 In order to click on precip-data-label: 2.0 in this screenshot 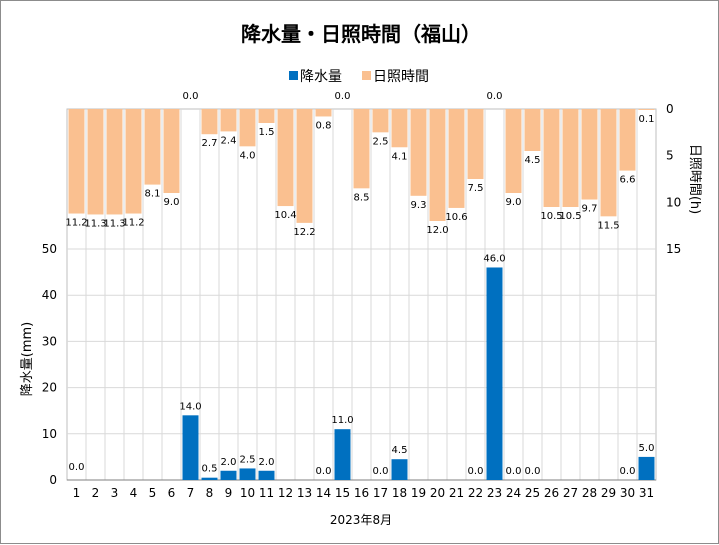, I will do `click(267, 462)`.